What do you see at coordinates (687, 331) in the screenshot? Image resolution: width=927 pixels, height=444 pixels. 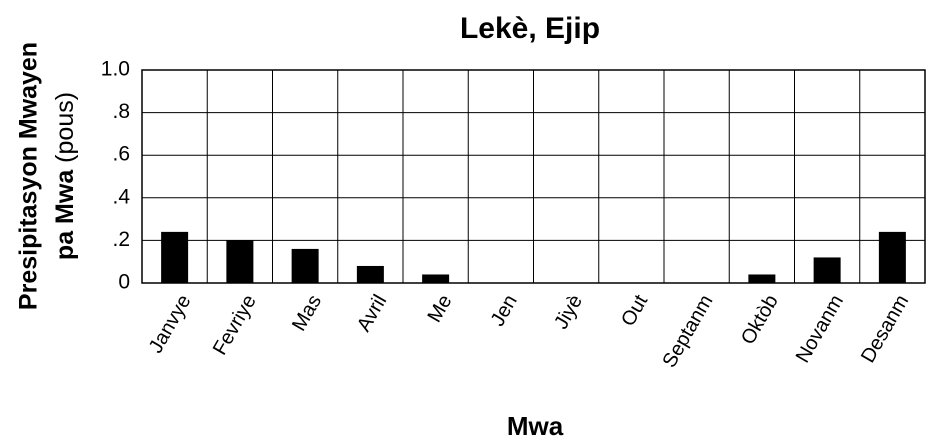 I see `x-tick-label: Septanm` at bounding box center [687, 331].